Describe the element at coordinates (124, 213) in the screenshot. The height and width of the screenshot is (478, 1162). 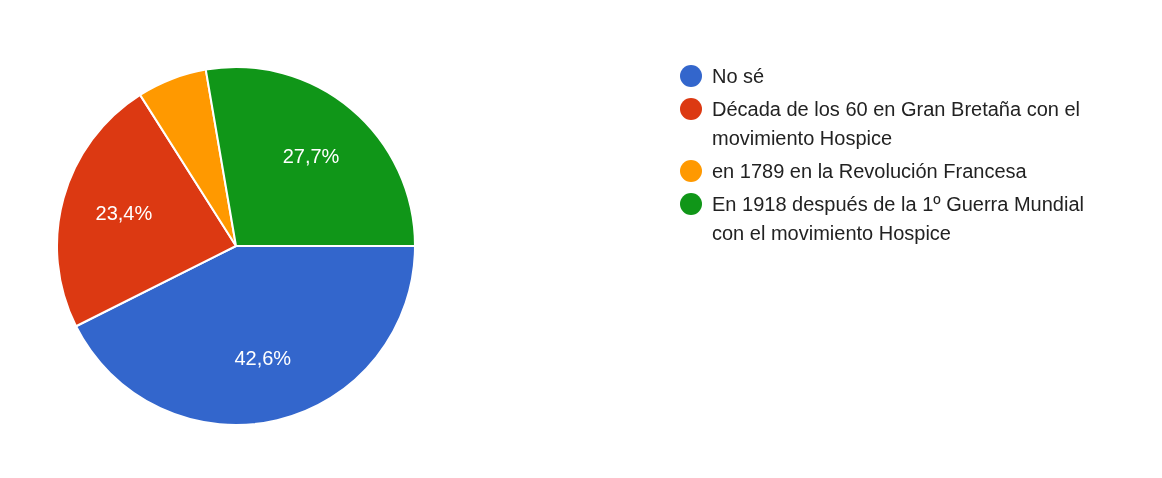
I see `data-label: 23,4%` at that location.